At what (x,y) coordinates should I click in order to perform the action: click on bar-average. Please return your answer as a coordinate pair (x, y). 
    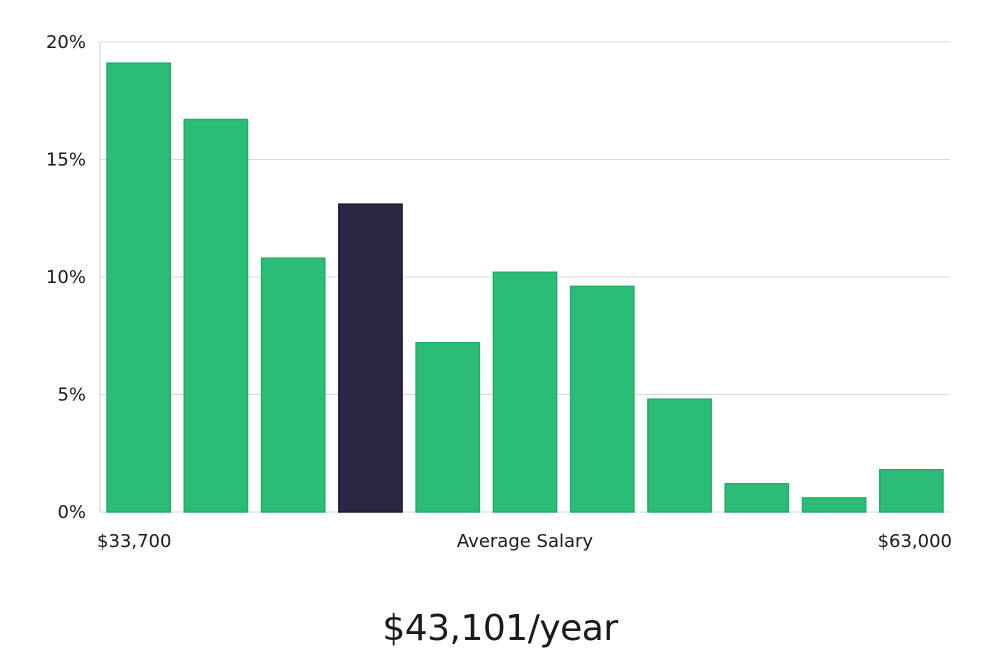
    Looking at the image, I should click on (370, 358).